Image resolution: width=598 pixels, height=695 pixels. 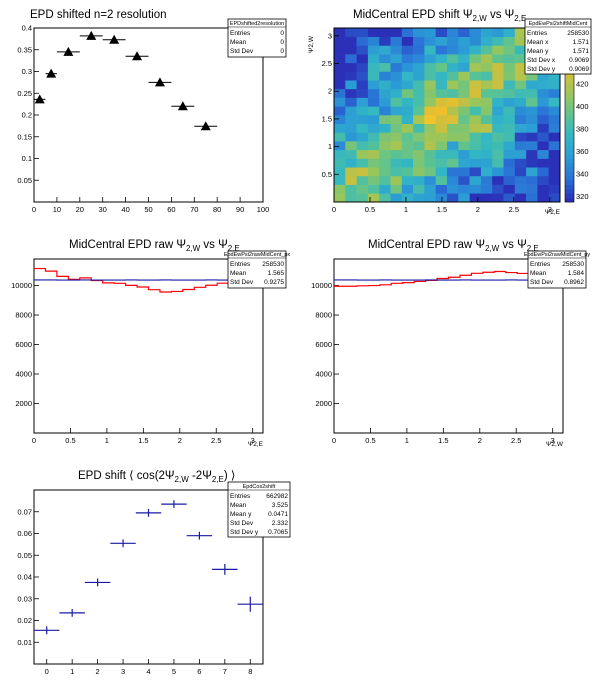 I want to click on x-tick-label: 0, so click(x=47, y=671).